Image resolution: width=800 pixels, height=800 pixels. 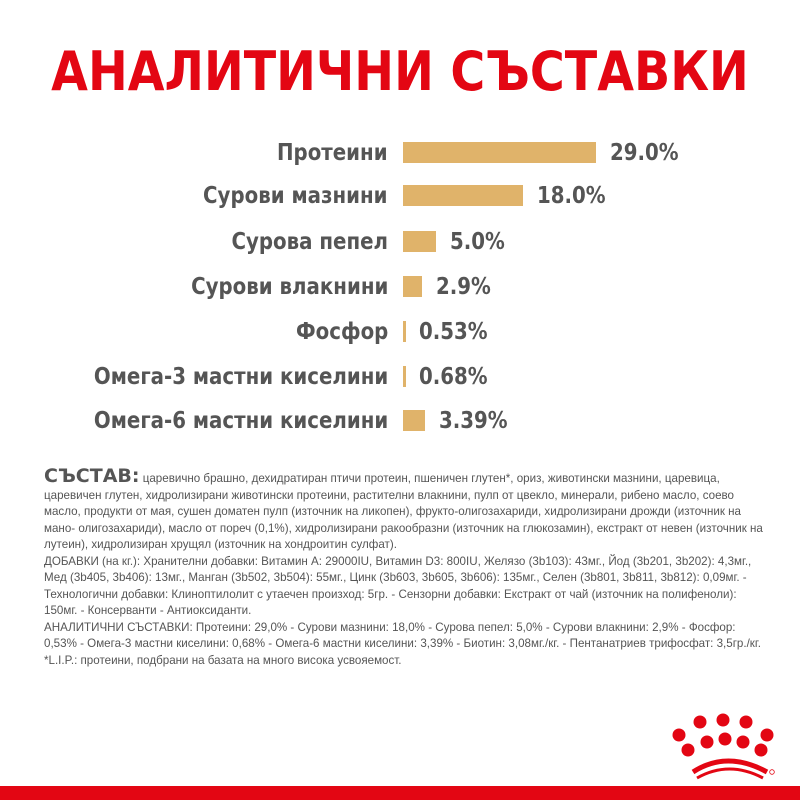 What do you see at coordinates (92, 476) in the screenshot?
I see `composition-heading: СЪСТАВ:` at bounding box center [92, 476].